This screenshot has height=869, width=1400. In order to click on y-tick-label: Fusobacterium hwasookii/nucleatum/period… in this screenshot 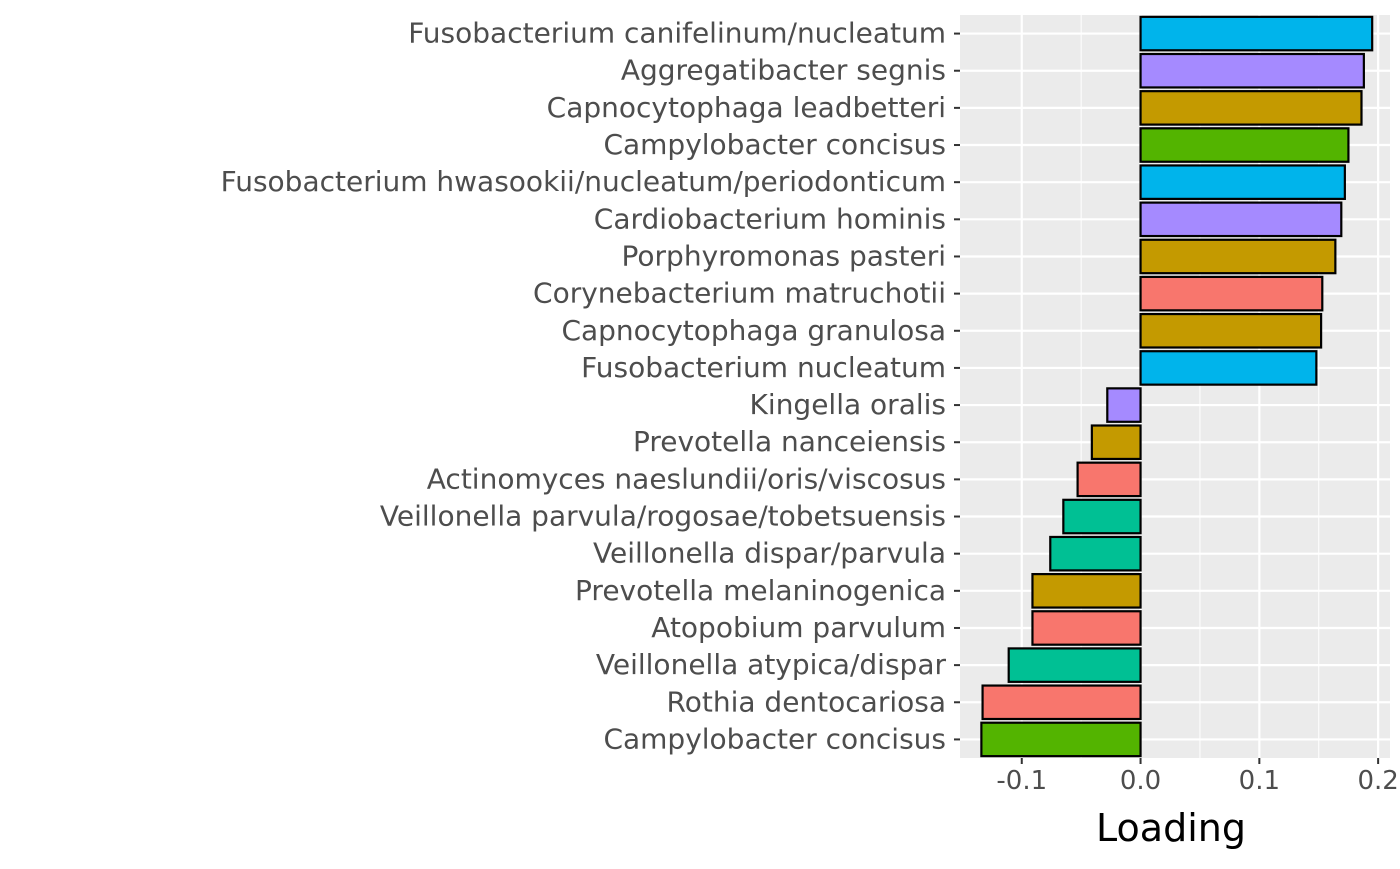, I will do `click(583, 181)`.